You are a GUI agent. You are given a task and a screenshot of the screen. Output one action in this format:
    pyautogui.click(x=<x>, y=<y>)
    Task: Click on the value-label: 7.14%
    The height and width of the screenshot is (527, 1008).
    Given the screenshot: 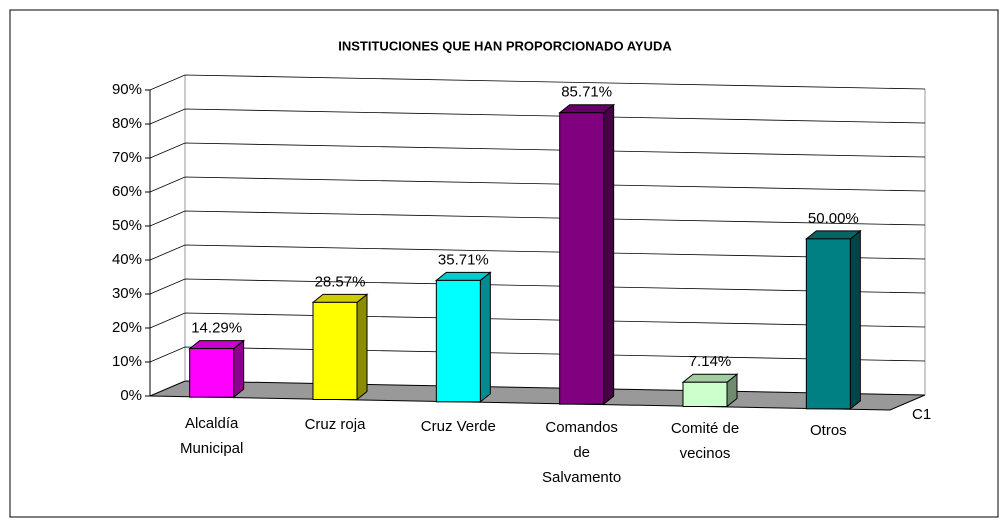 What is the action you would take?
    pyautogui.click(x=710, y=361)
    